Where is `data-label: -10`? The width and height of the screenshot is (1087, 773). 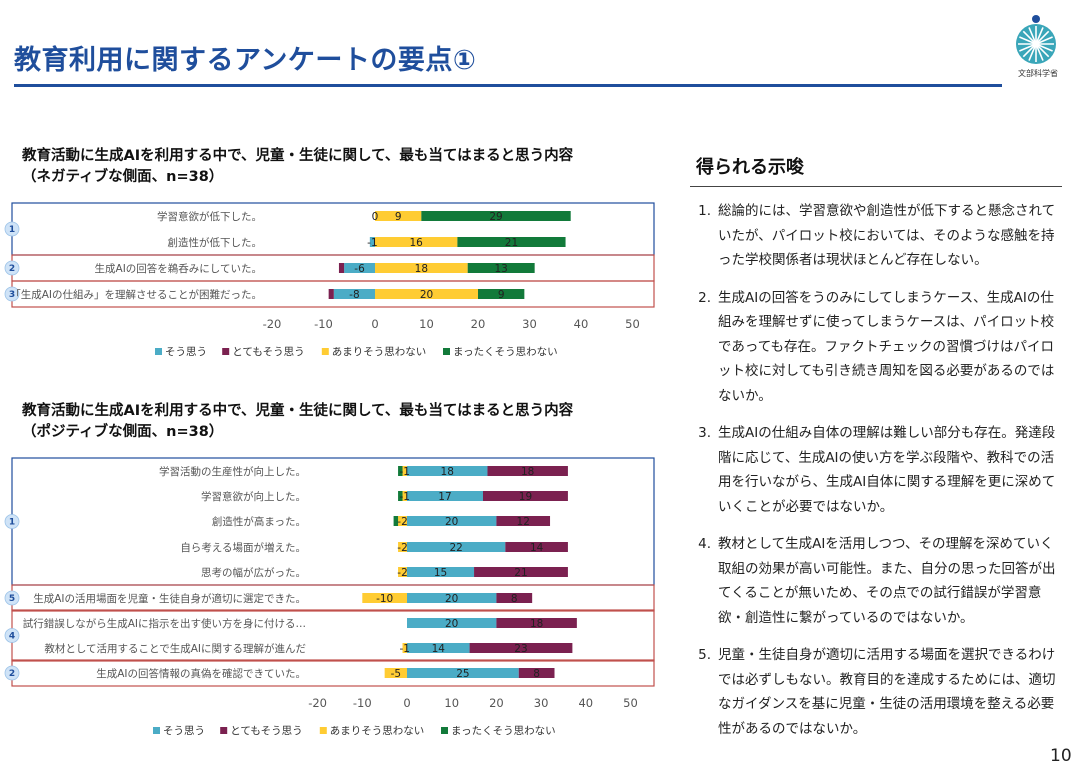 data-label: -10 is located at coordinates (384, 599).